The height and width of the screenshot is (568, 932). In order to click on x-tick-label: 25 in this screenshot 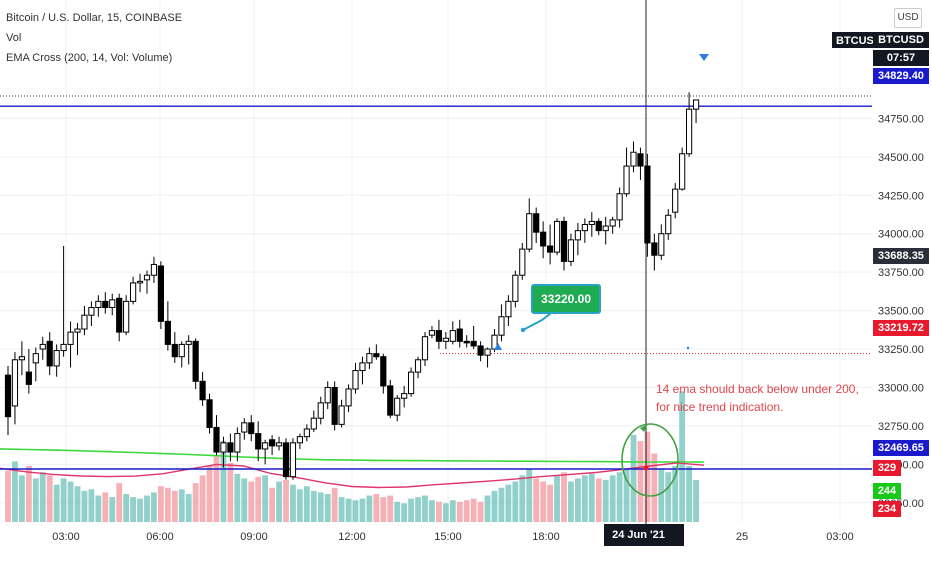, I will do `click(742, 537)`.